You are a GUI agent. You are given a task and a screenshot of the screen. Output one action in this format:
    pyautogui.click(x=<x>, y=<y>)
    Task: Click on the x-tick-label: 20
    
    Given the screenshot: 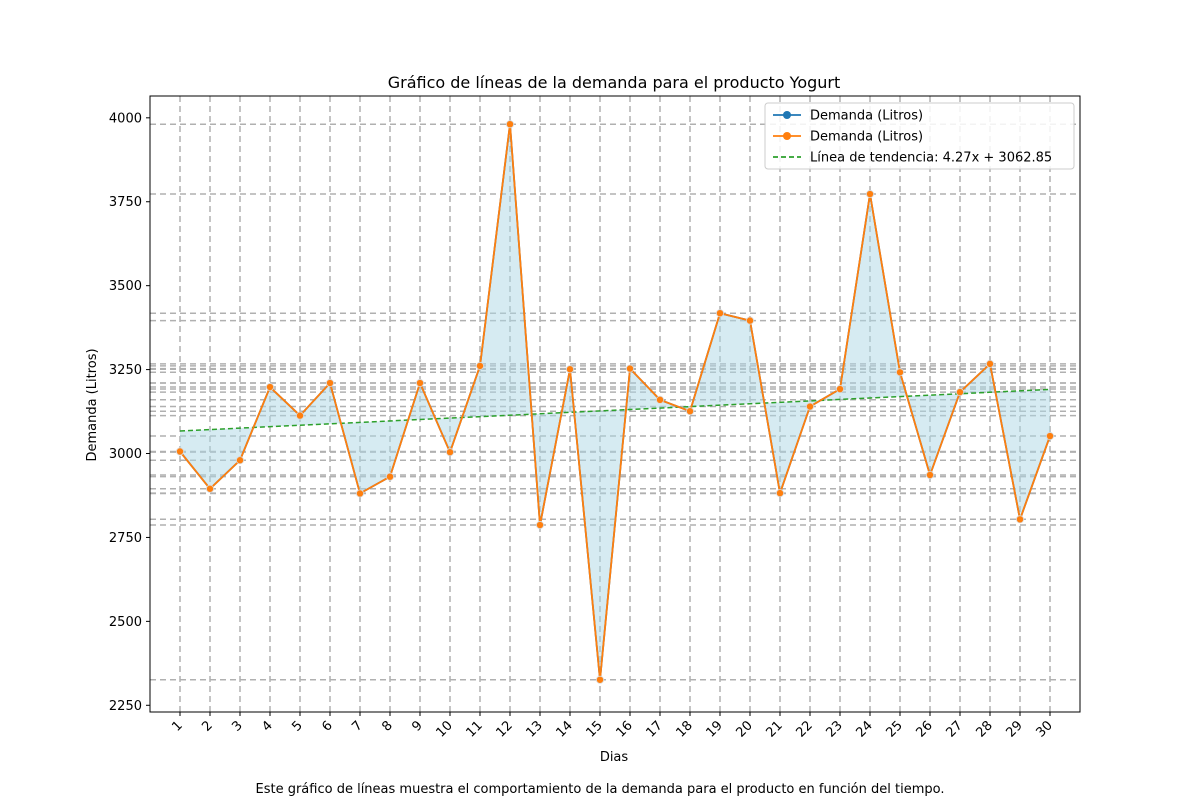 What is the action you would take?
    pyautogui.click(x=745, y=729)
    